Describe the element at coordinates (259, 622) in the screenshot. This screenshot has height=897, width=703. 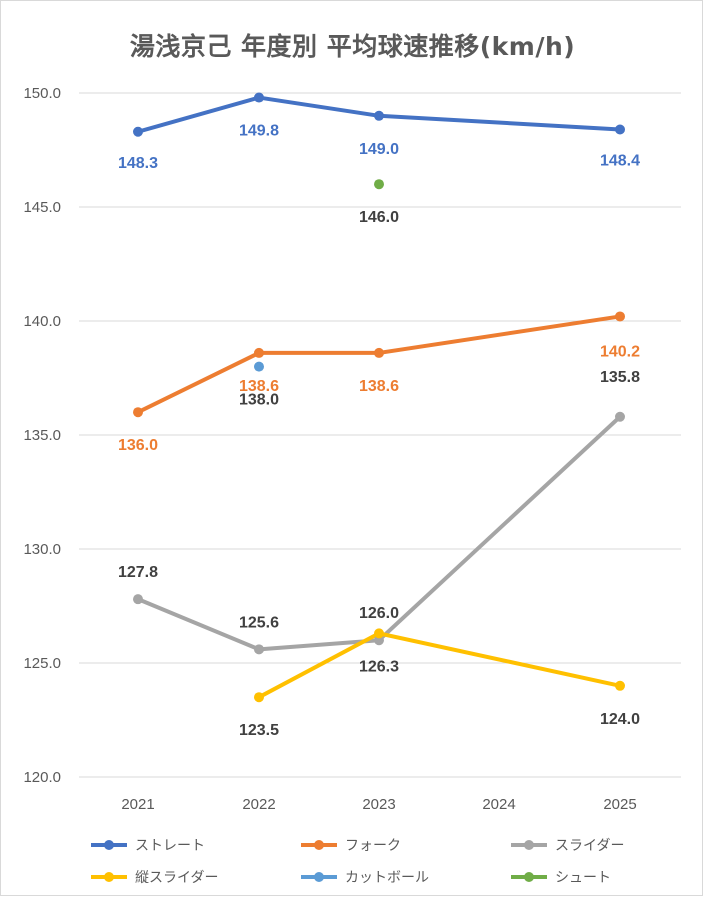
I see `data-label: 125.6` at that location.